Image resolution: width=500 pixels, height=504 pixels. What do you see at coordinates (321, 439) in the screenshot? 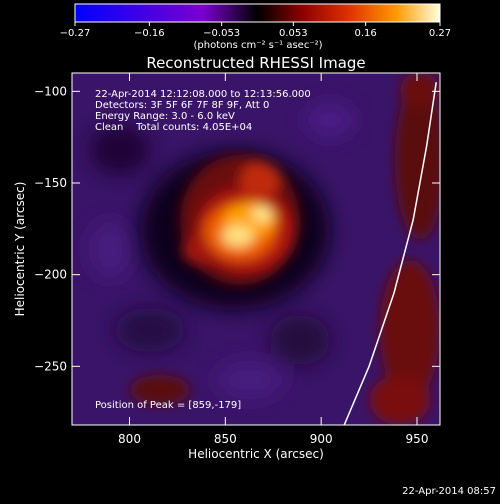
I see `x-tick-label: 900` at bounding box center [321, 439].